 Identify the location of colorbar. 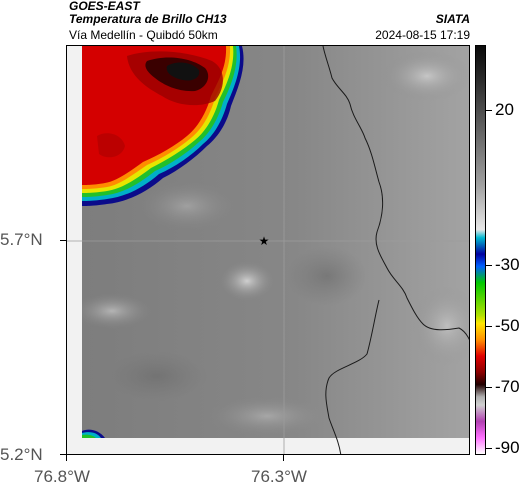
(480, 250).